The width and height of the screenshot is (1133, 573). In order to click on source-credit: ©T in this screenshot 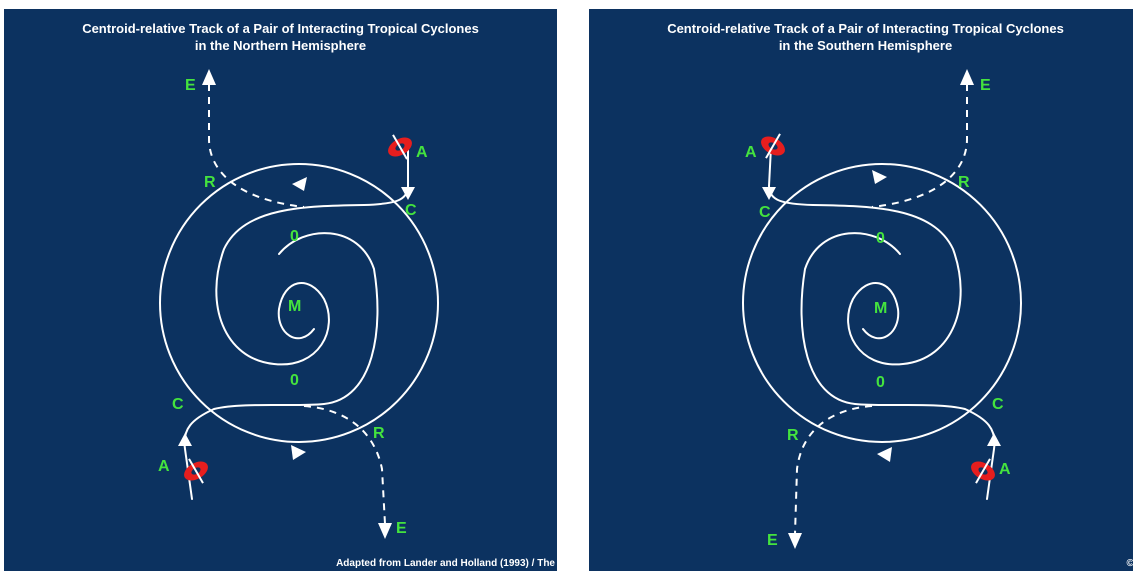, I will do `click(1129, 563)`.